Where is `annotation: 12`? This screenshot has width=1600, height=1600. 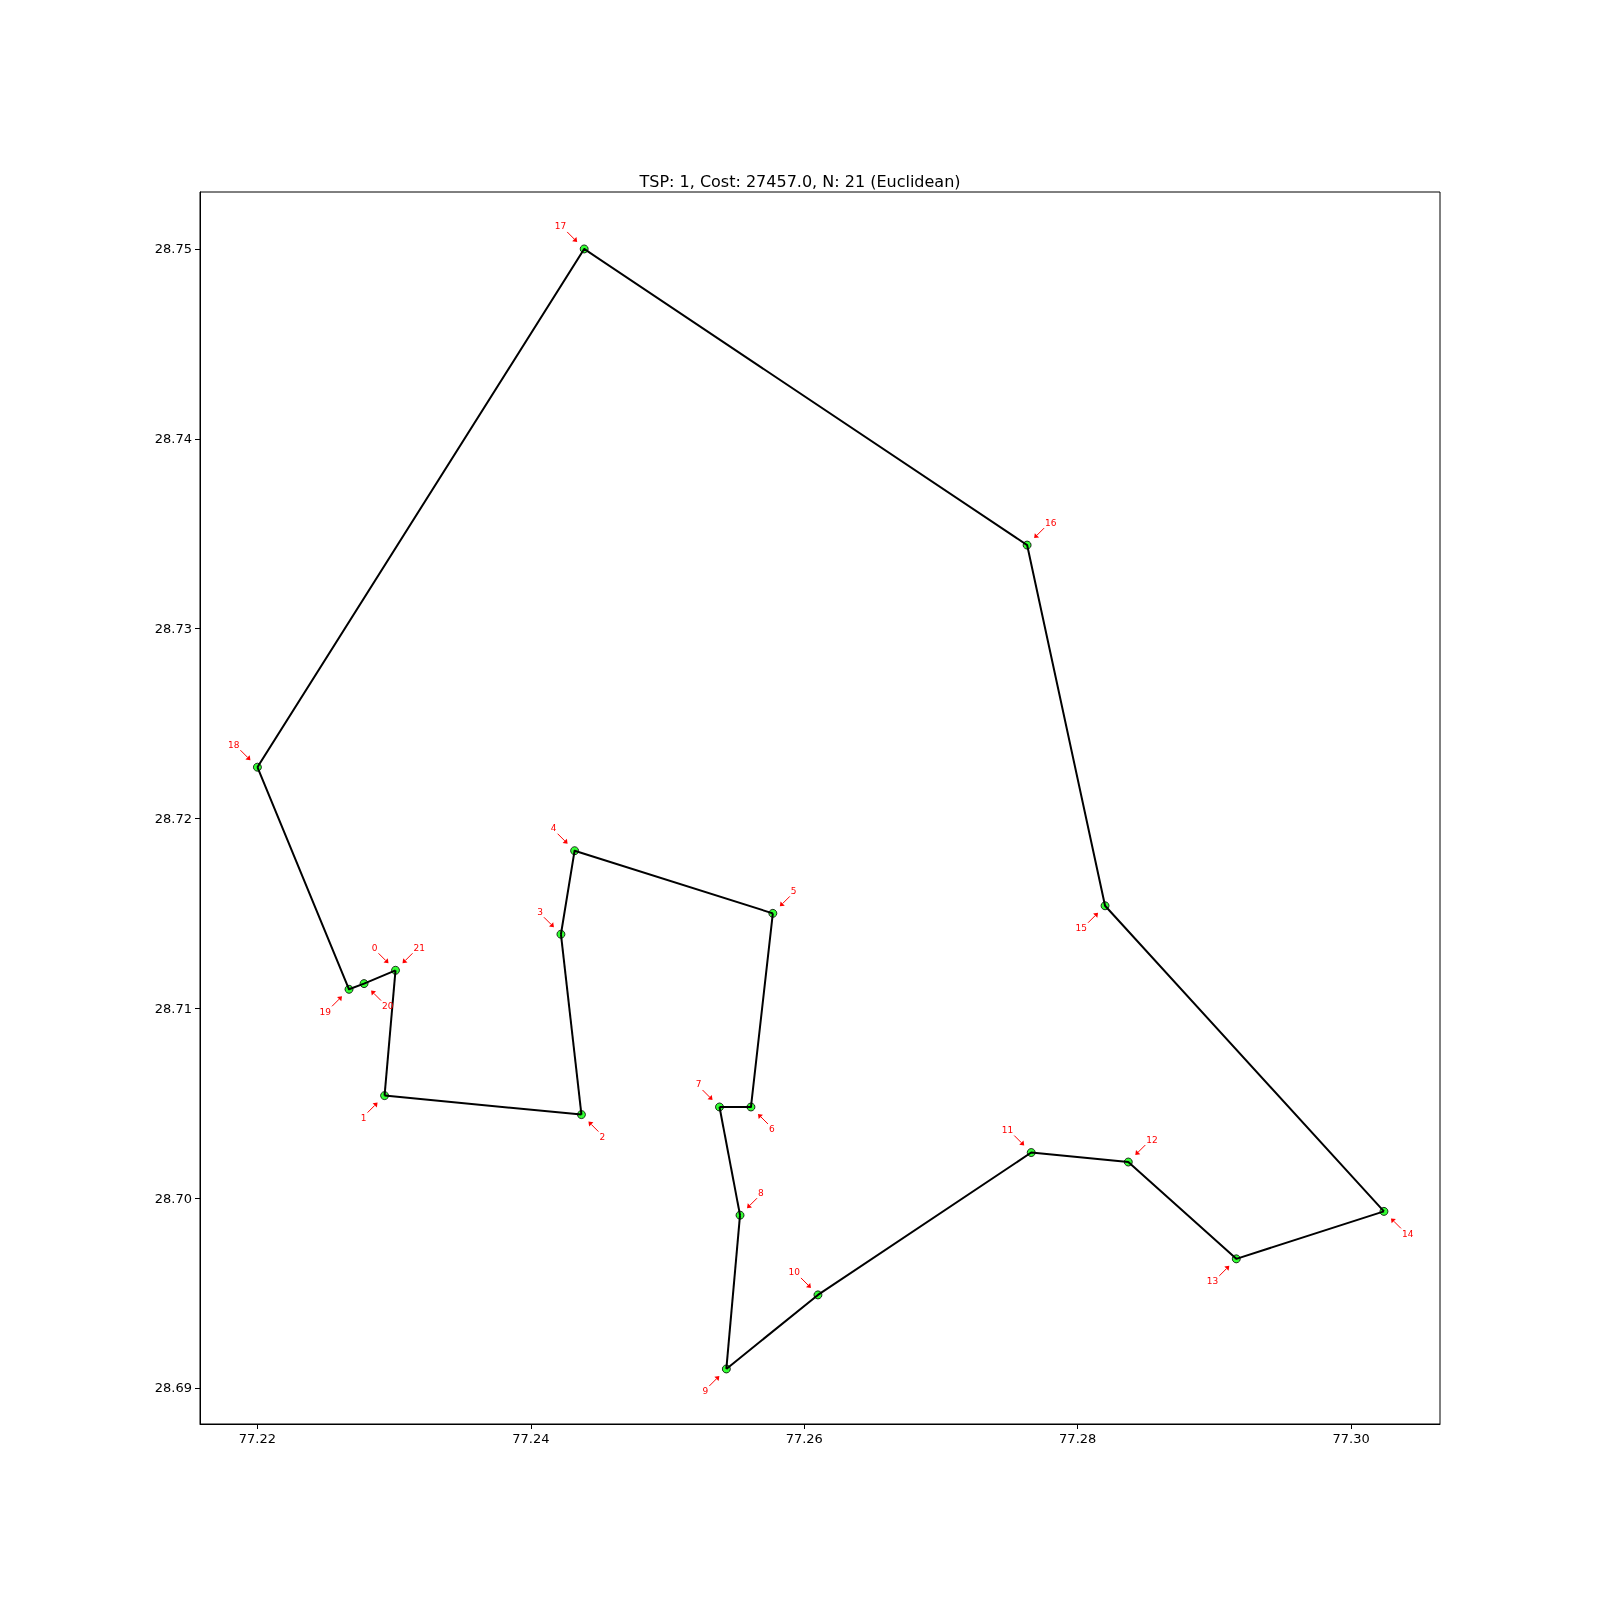 annotation: 12 is located at coordinates (1152, 1139).